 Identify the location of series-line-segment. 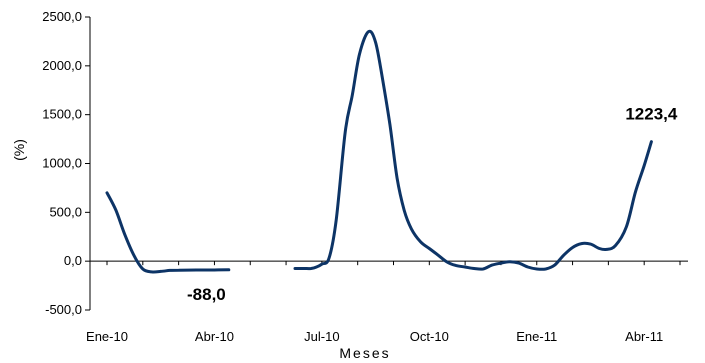
(168, 232).